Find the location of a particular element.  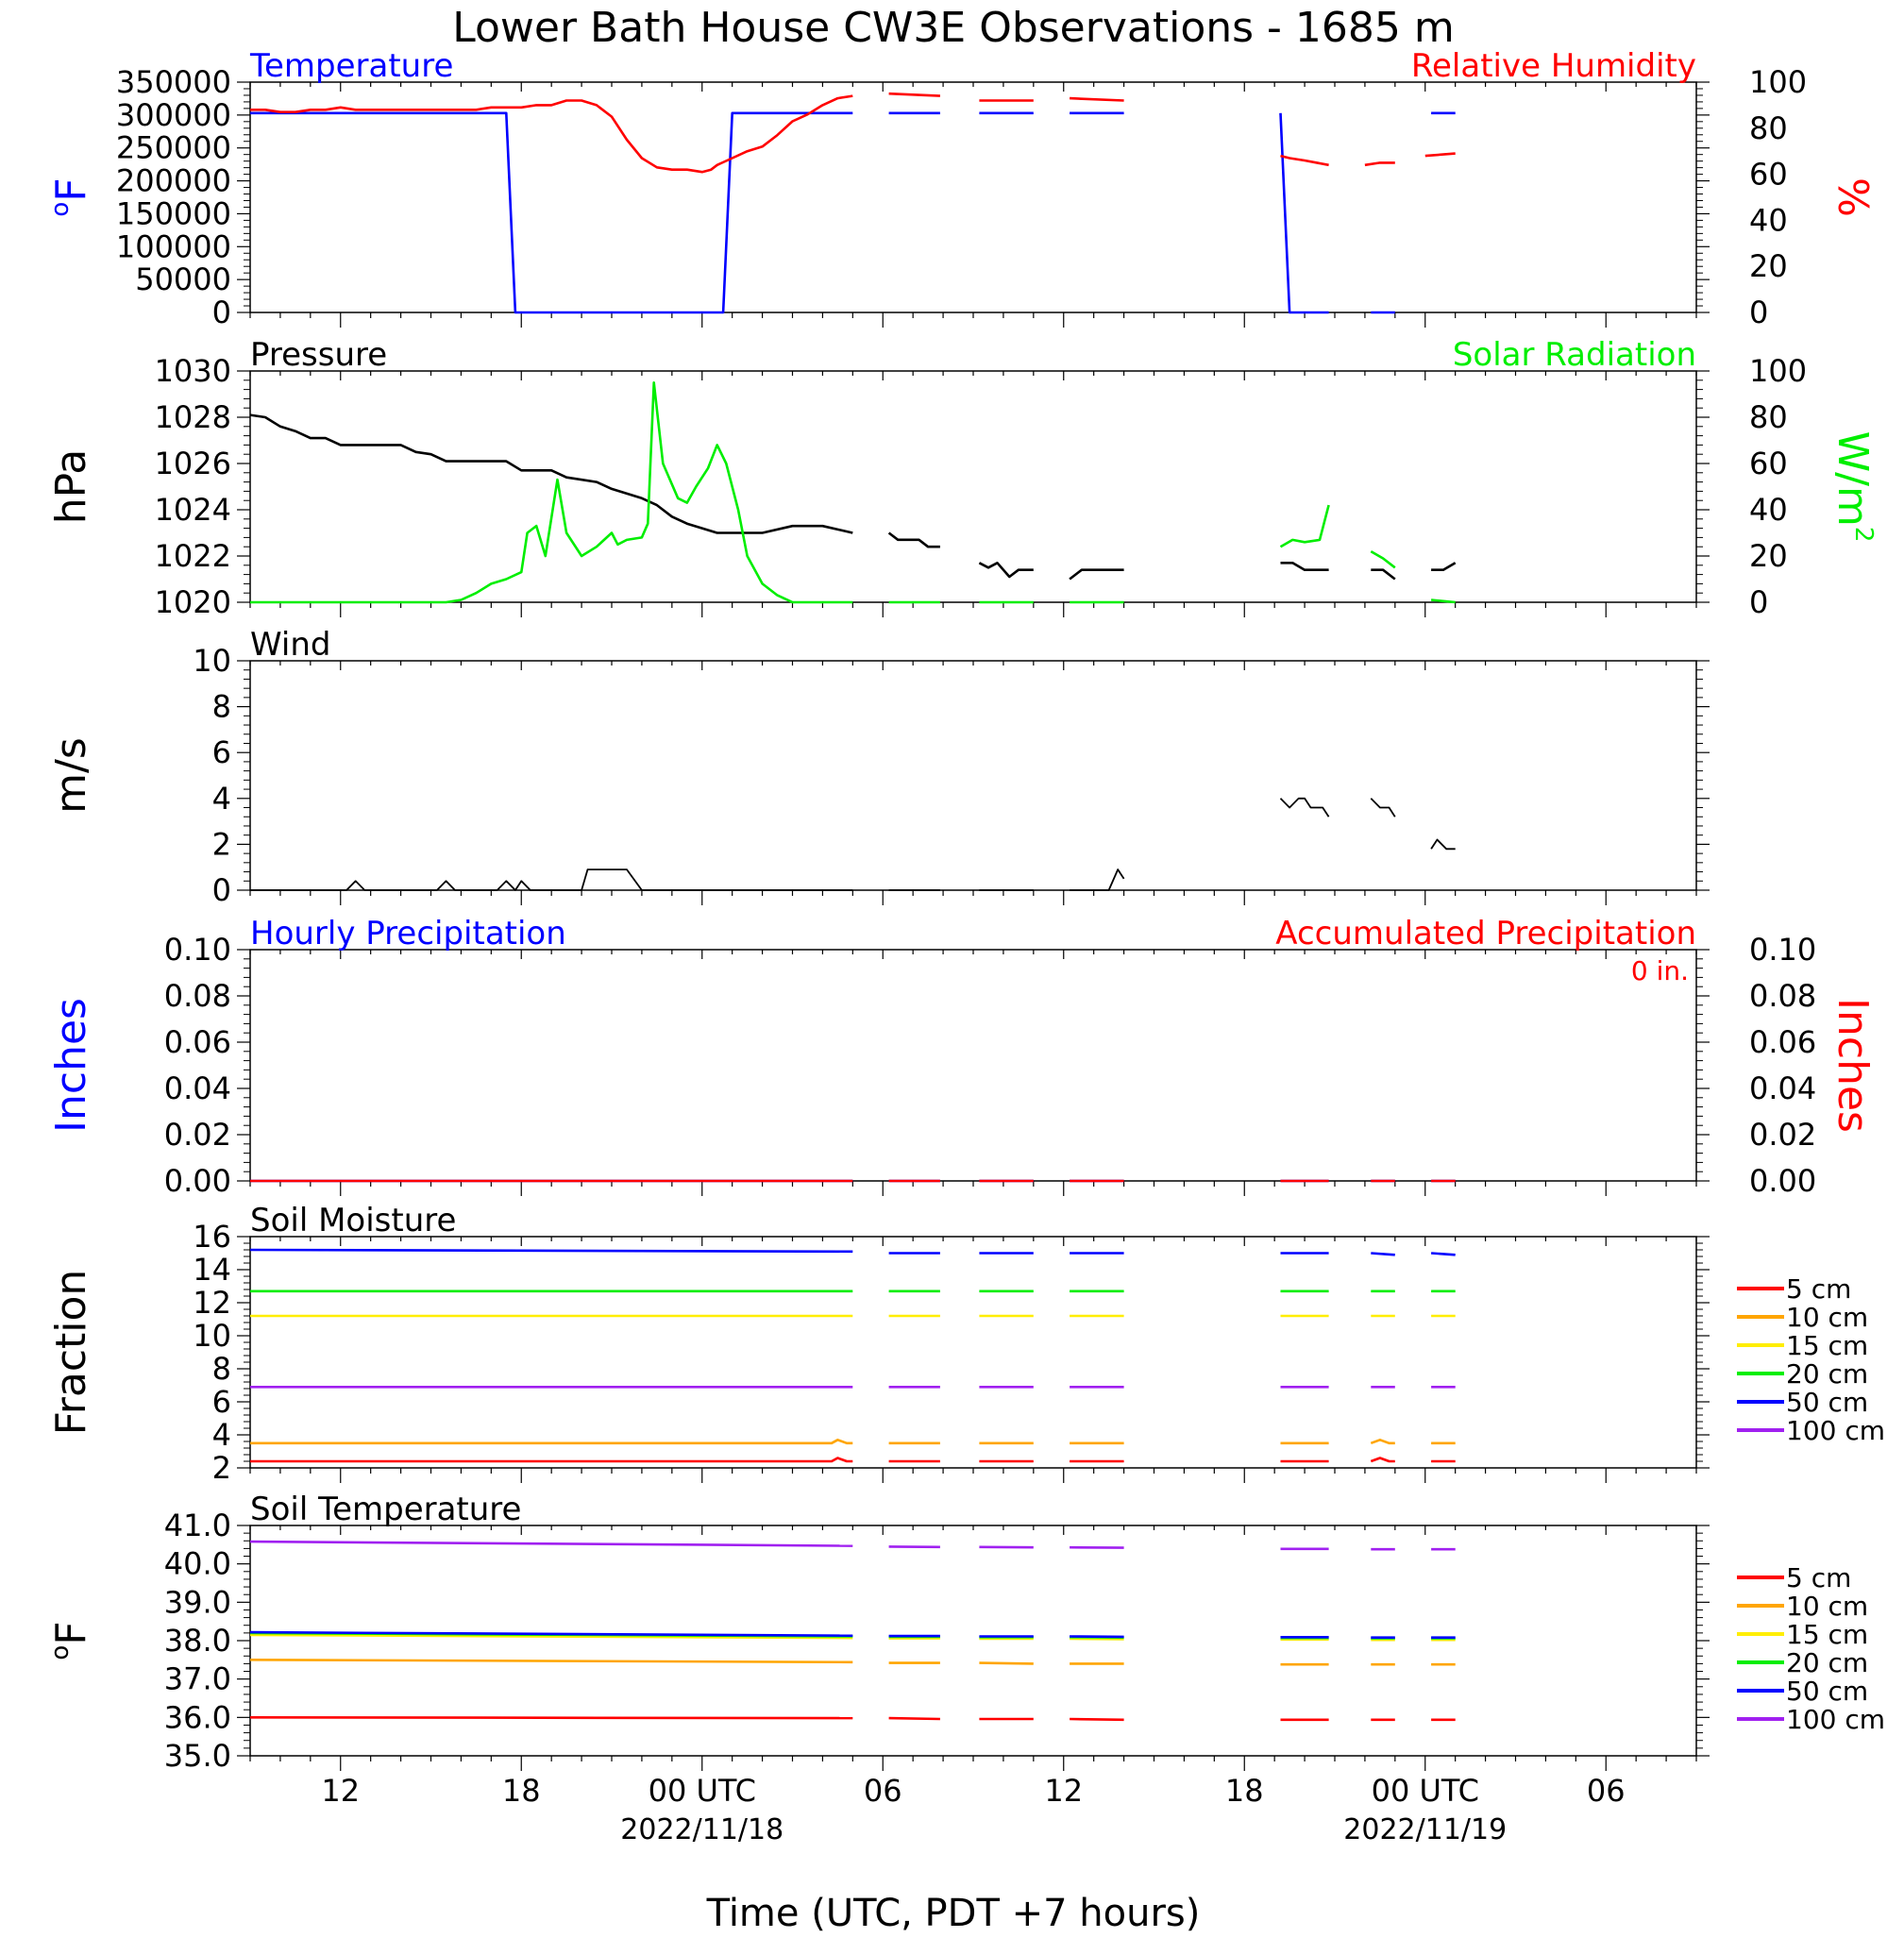

x-date-label: 2022/11/18 is located at coordinates (702, 1830).